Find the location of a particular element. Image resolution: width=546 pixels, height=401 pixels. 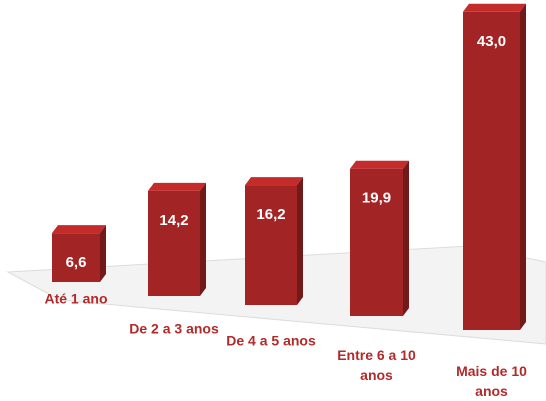

value-label: 16,2 is located at coordinates (270, 214).